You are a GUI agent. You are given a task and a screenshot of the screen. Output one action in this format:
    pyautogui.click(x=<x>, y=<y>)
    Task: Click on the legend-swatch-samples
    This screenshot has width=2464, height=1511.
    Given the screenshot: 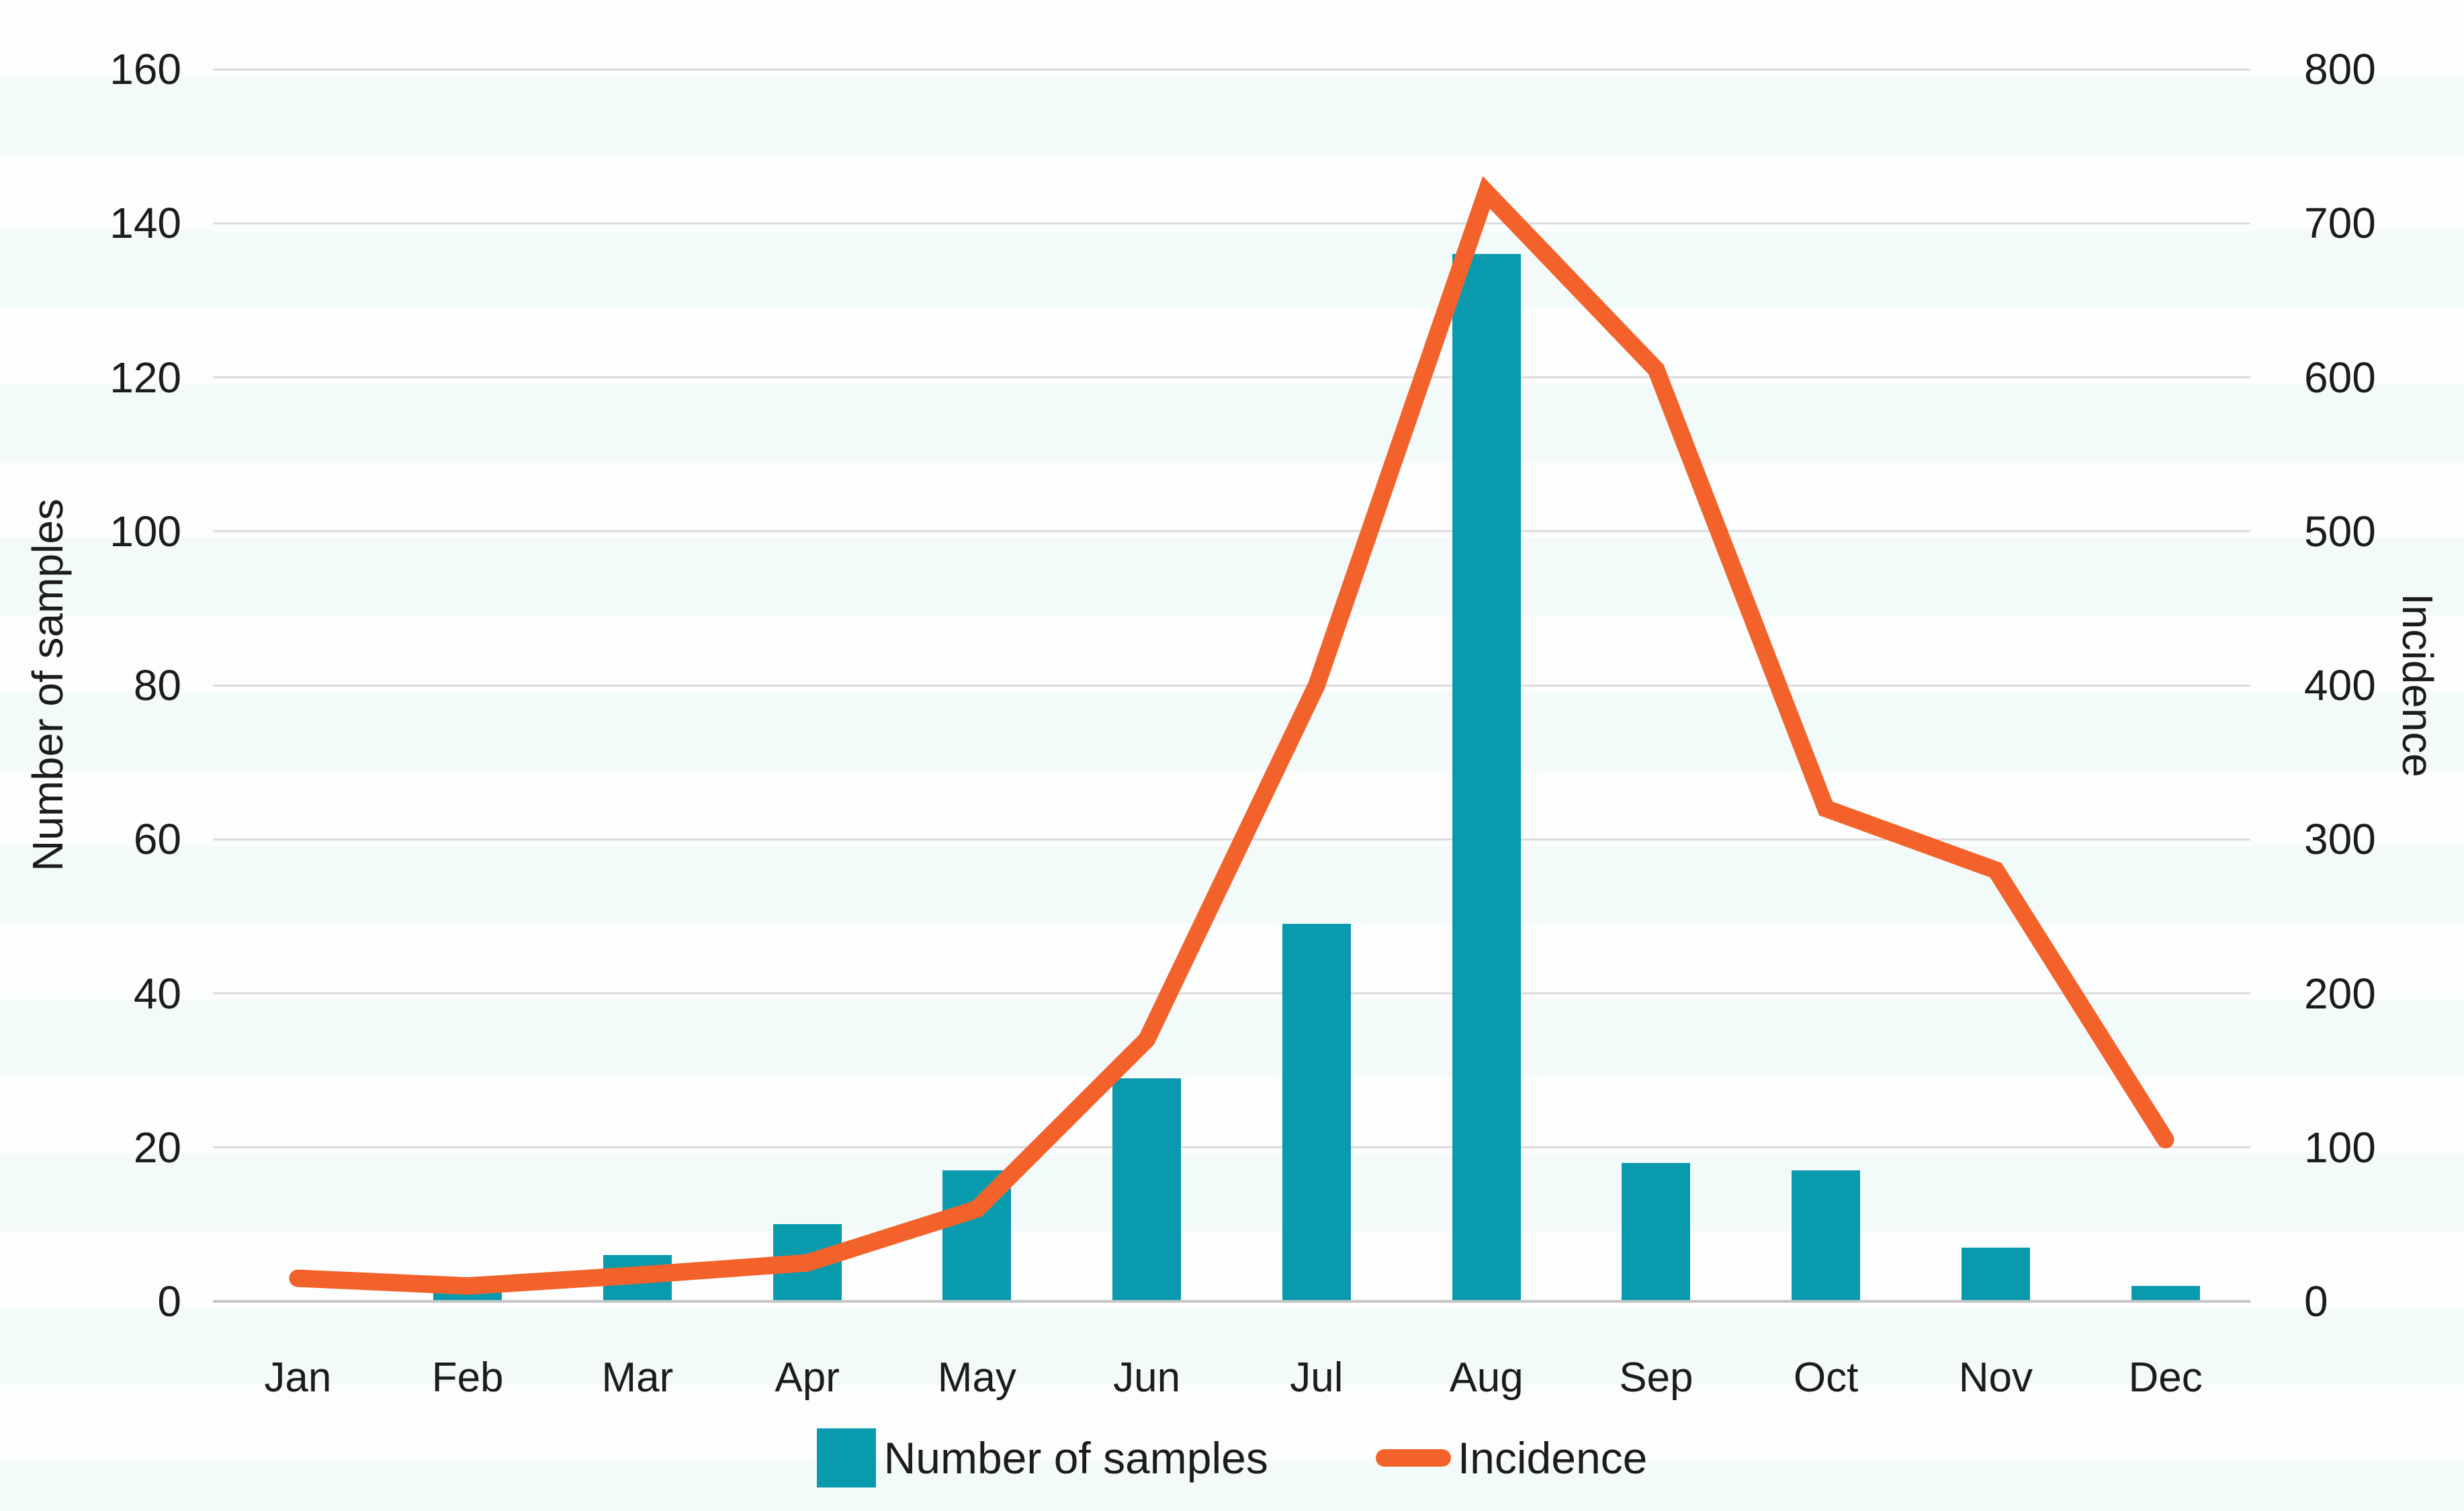 What is the action you would take?
    pyautogui.click(x=846, y=1457)
    